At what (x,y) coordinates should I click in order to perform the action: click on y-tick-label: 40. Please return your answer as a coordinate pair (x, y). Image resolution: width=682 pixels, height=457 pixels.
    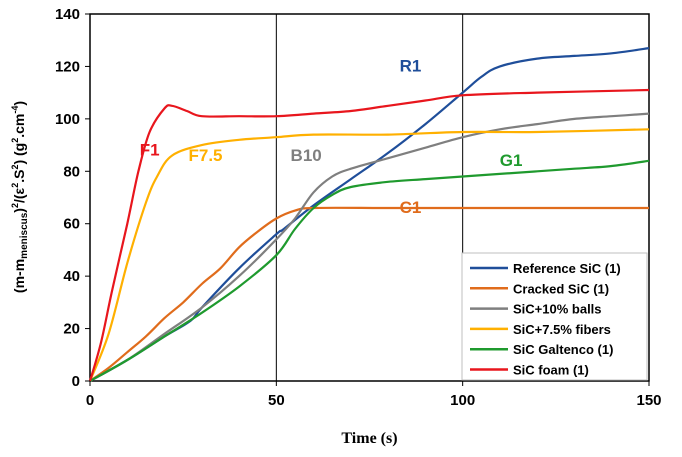
    Looking at the image, I should click on (71, 276).